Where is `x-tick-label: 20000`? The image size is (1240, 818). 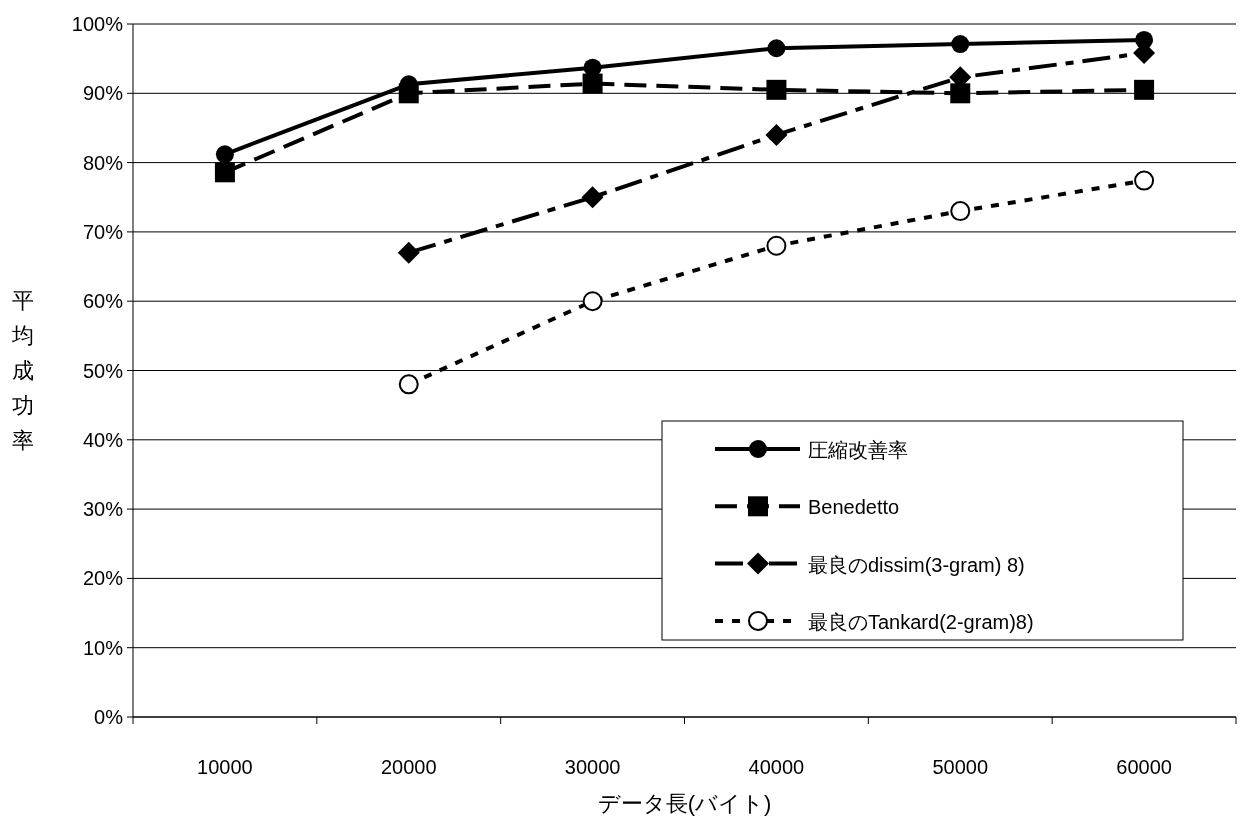 x-tick-label: 20000 is located at coordinates (408, 767).